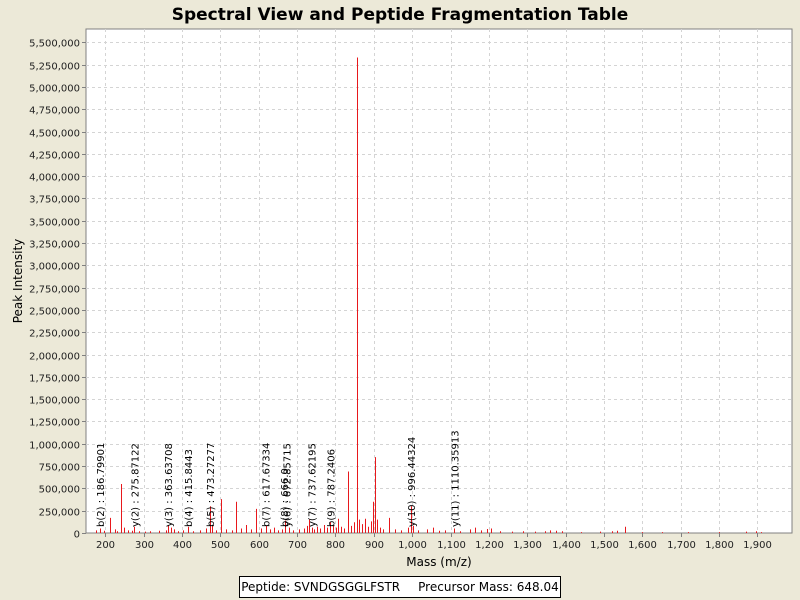  I want to click on x-tick-label: 1,700, so click(681, 545).